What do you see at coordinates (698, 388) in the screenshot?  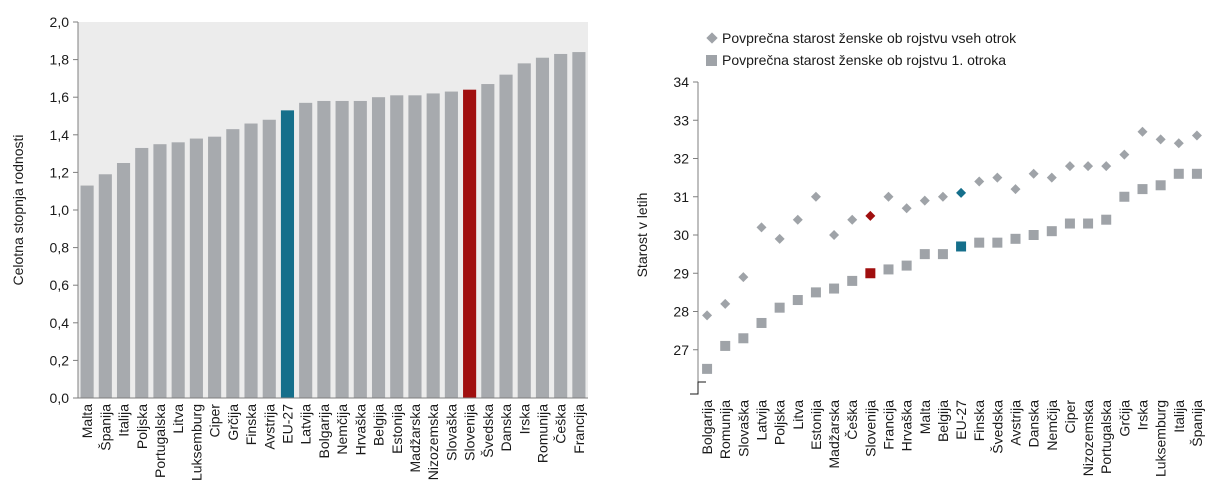 I see `axis-break-icon` at bounding box center [698, 388].